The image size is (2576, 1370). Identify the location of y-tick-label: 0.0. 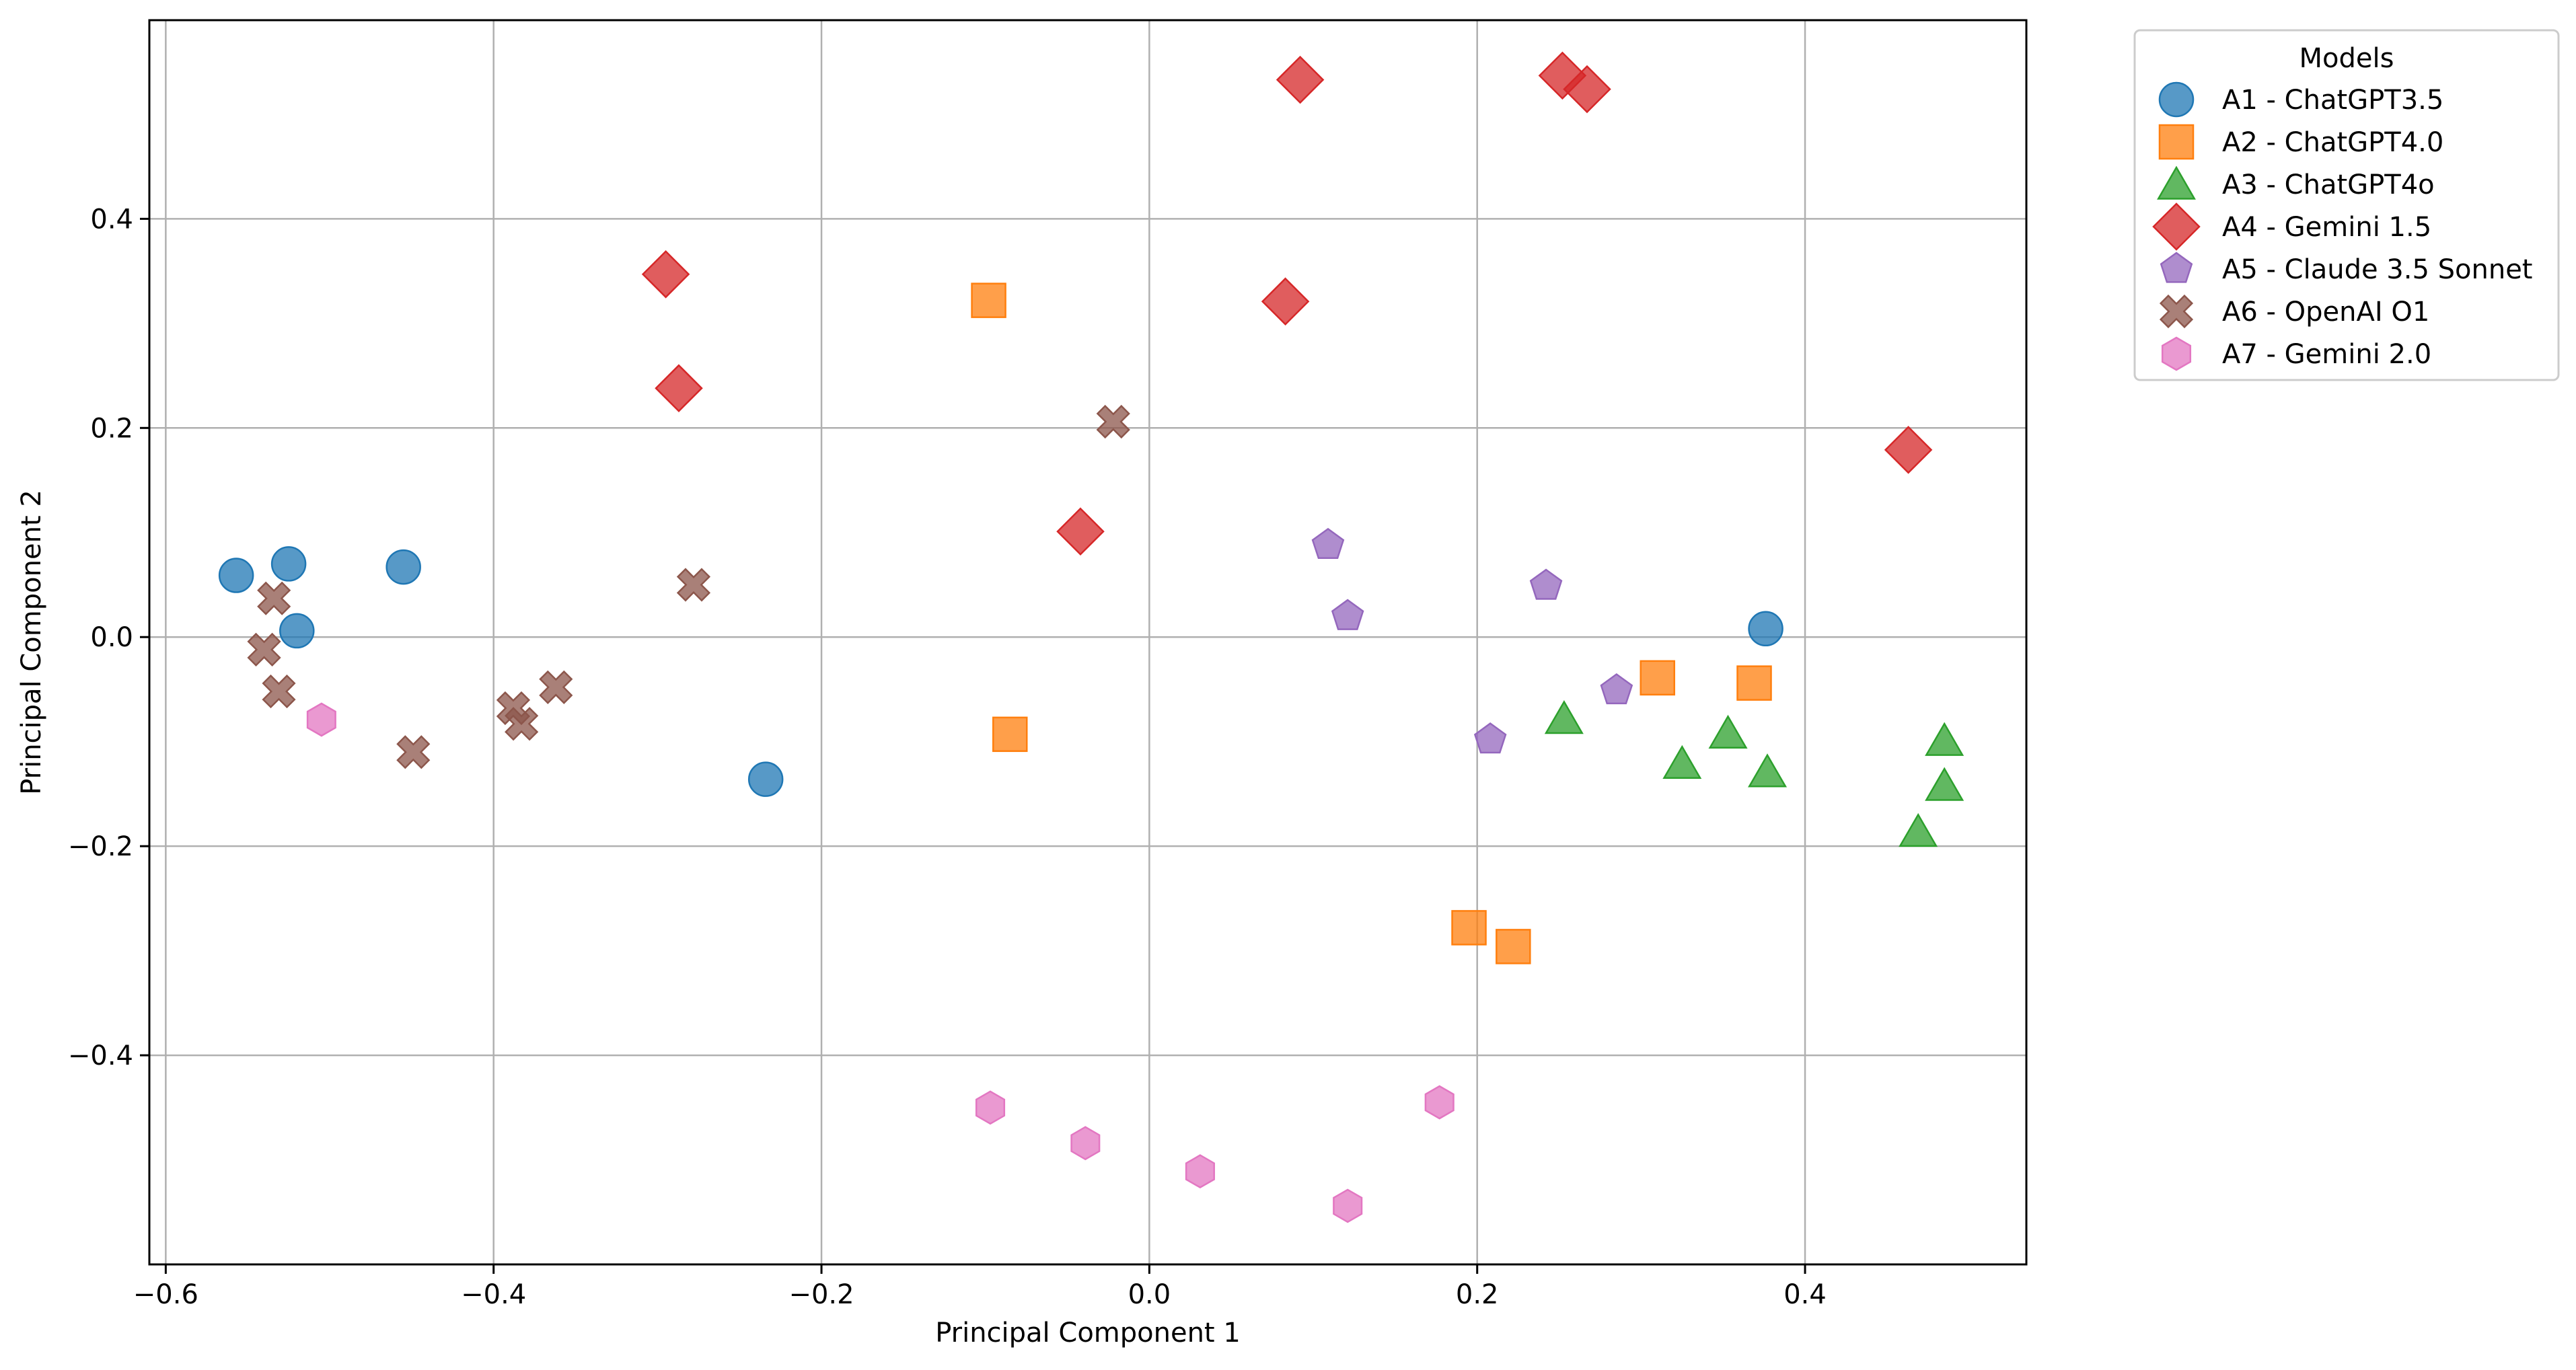
(111, 637).